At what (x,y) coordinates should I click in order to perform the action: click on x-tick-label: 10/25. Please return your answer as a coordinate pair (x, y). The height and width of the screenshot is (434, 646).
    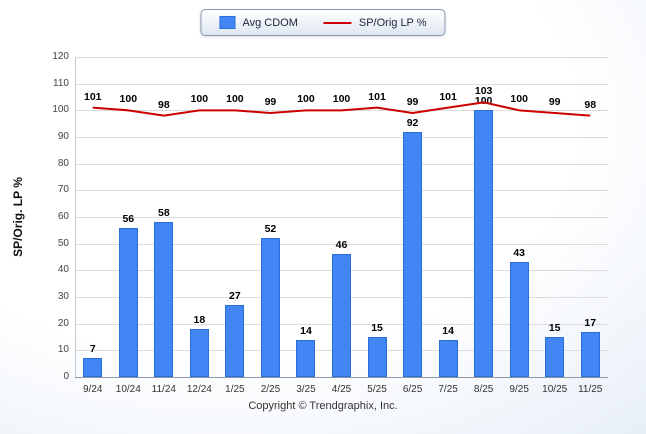
    Looking at the image, I should click on (555, 389).